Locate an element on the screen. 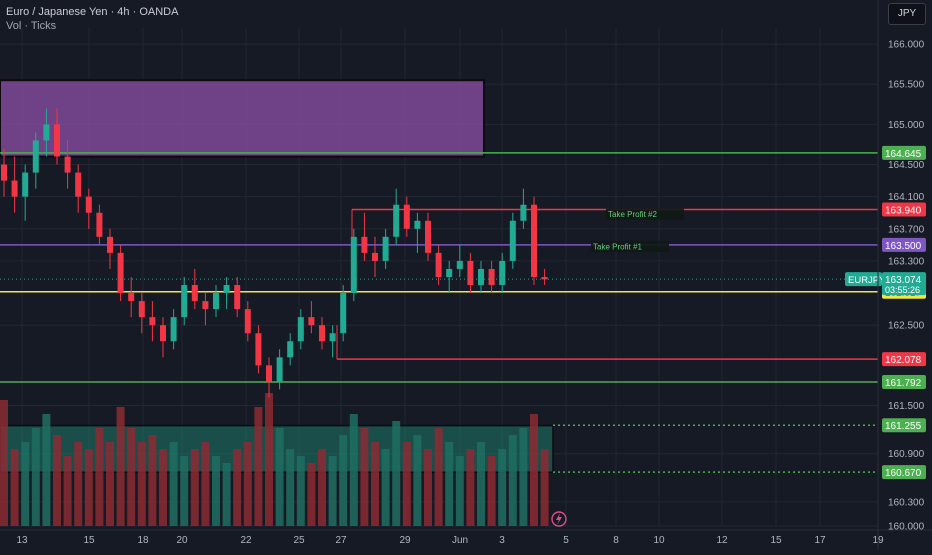 The height and width of the screenshot is (555, 932). x-tick-label: 18 is located at coordinates (143, 540).